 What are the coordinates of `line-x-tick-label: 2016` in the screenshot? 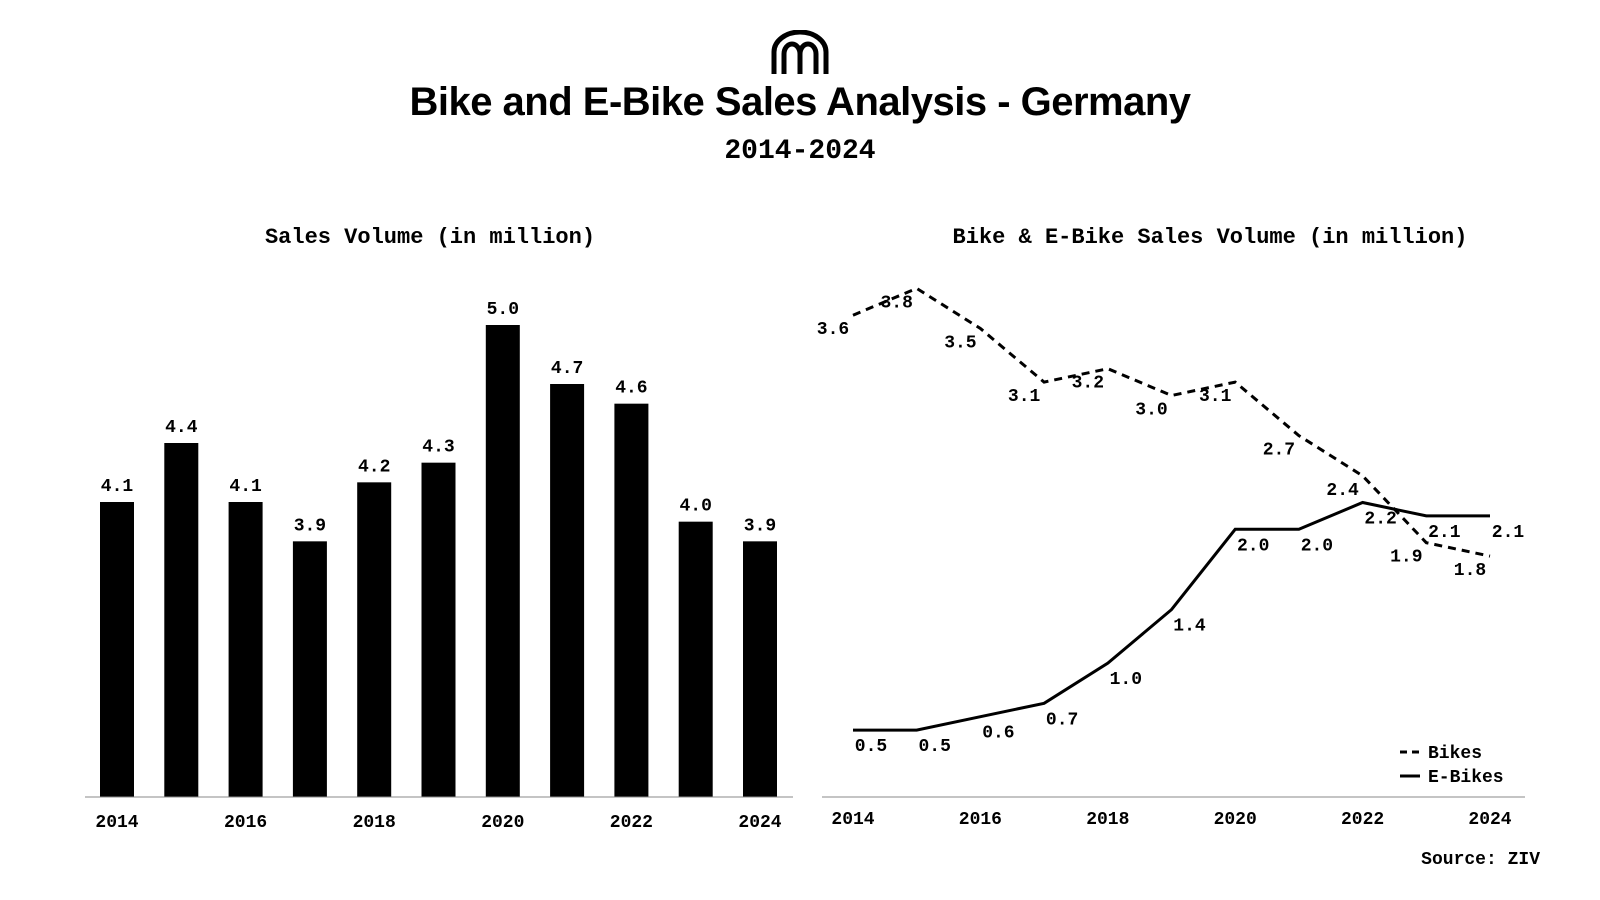 It's located at (980, 820).